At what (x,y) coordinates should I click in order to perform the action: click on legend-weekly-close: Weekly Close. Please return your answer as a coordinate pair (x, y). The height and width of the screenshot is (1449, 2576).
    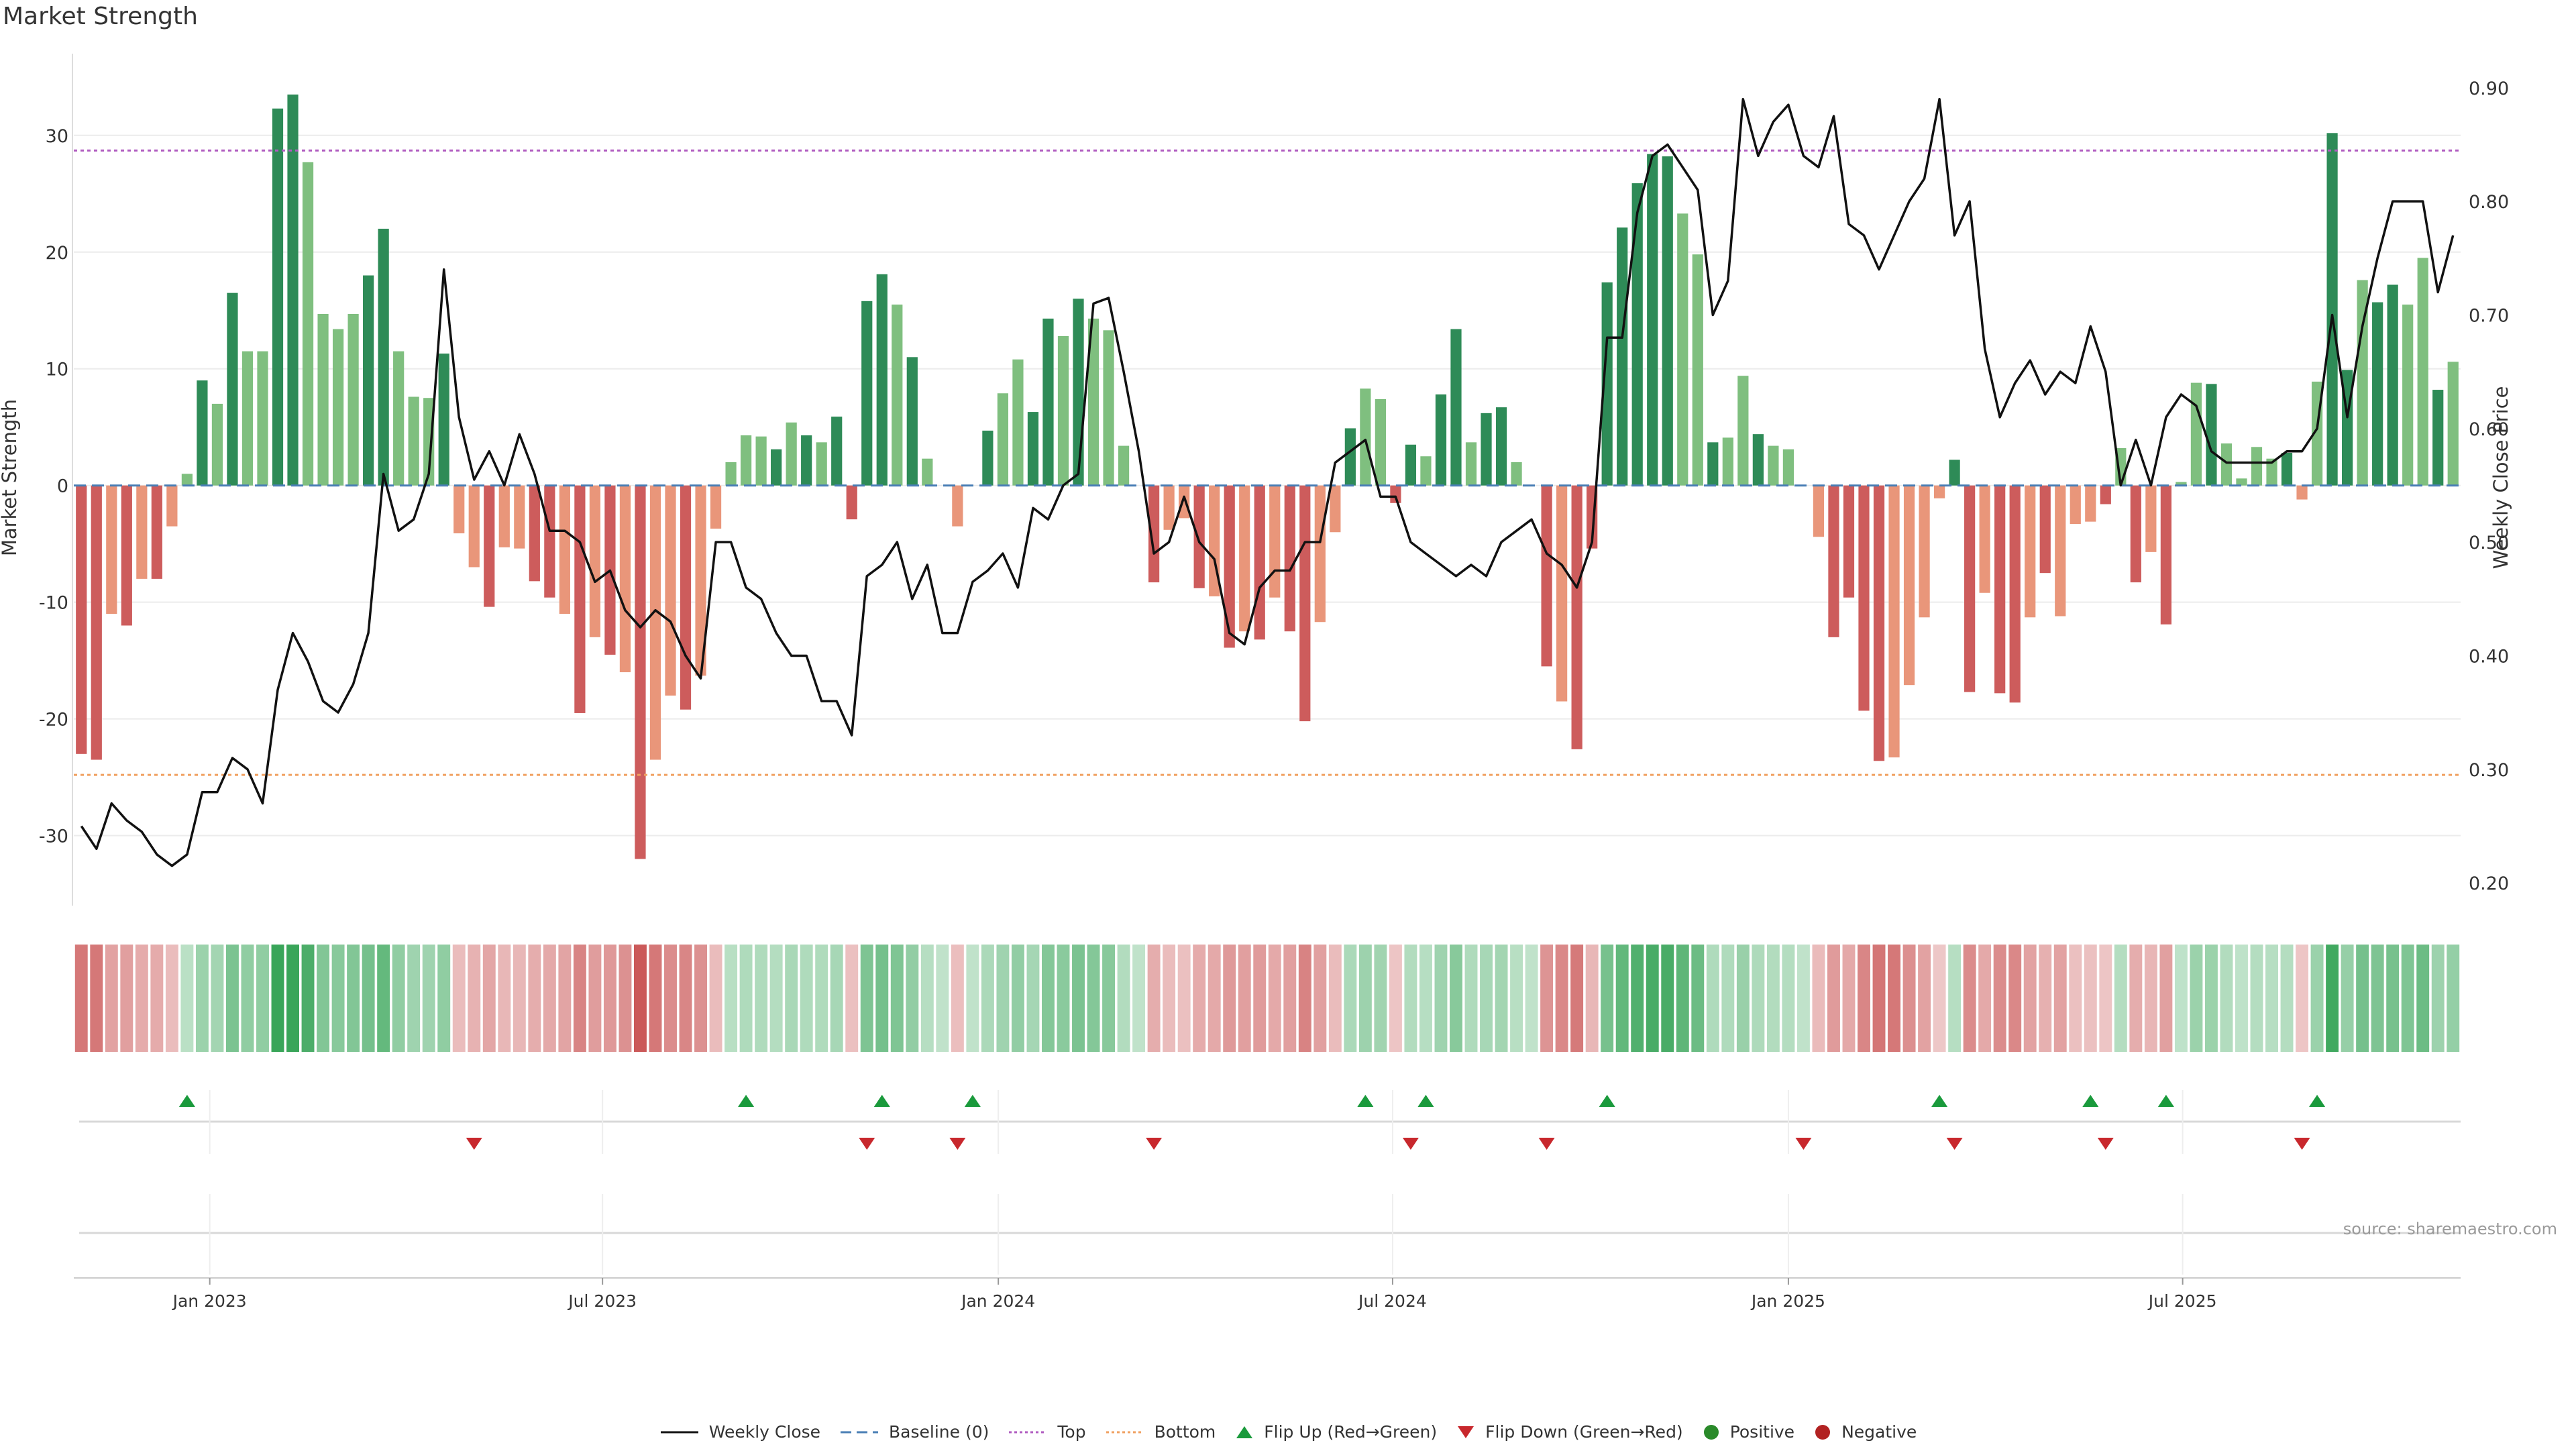
    Looking at the image, I should click on (739, 1432).